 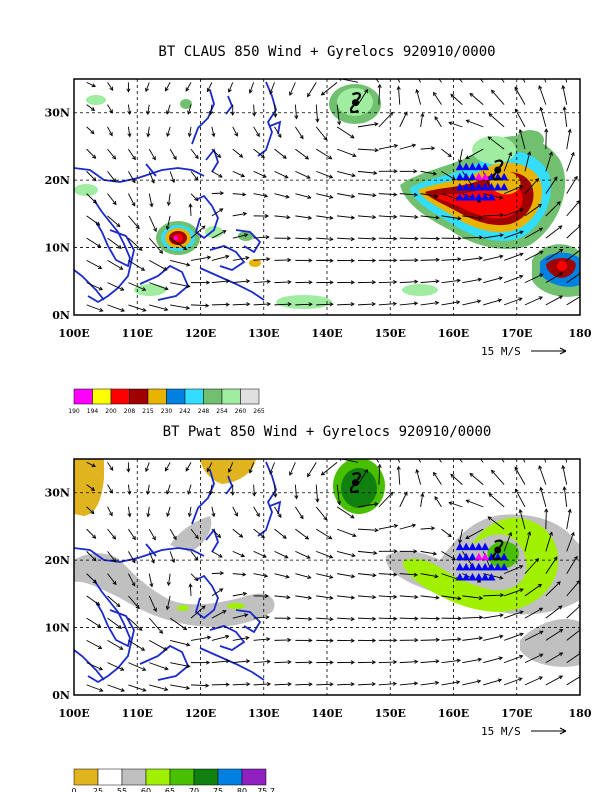 I want to click on x-tick-label: 120E, so click(x=200, y=333).